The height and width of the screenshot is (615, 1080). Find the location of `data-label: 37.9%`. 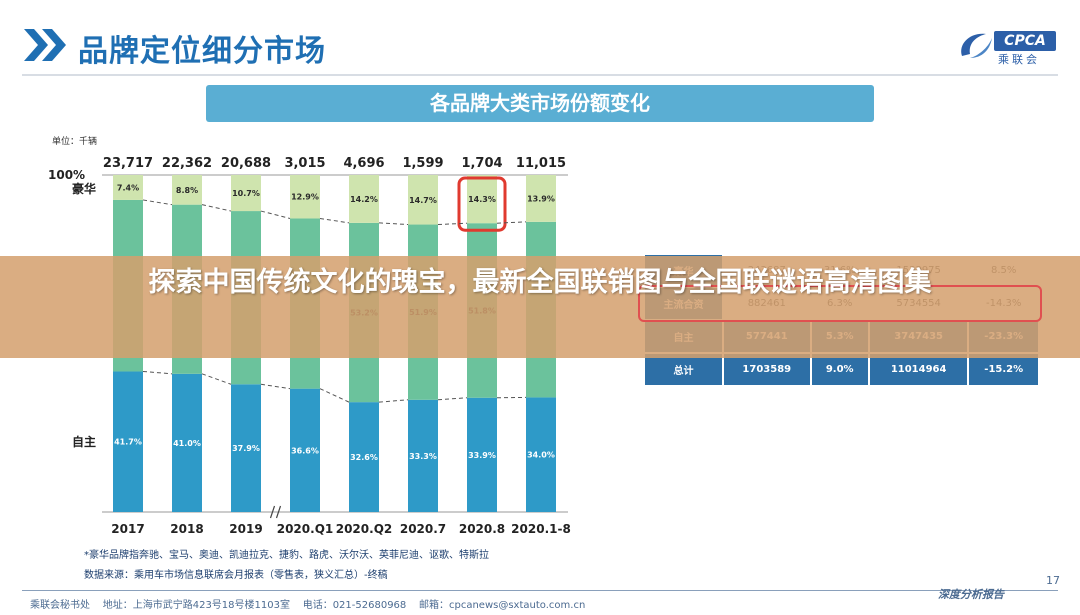

data-label: 37.9% is located at coordinates (246, 448).